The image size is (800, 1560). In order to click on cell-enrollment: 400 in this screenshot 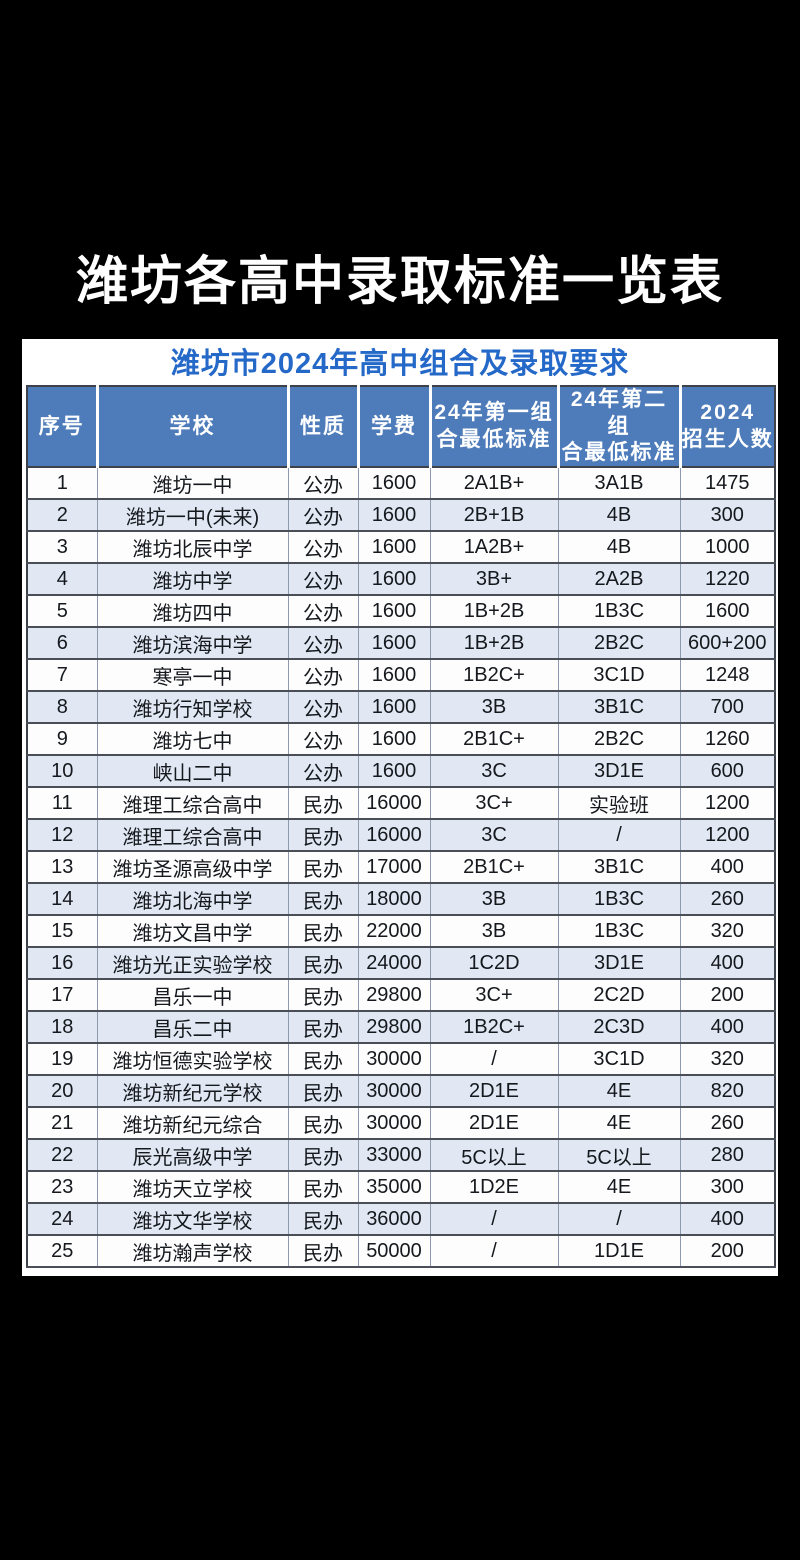, I will do `click(727, 1028)`.